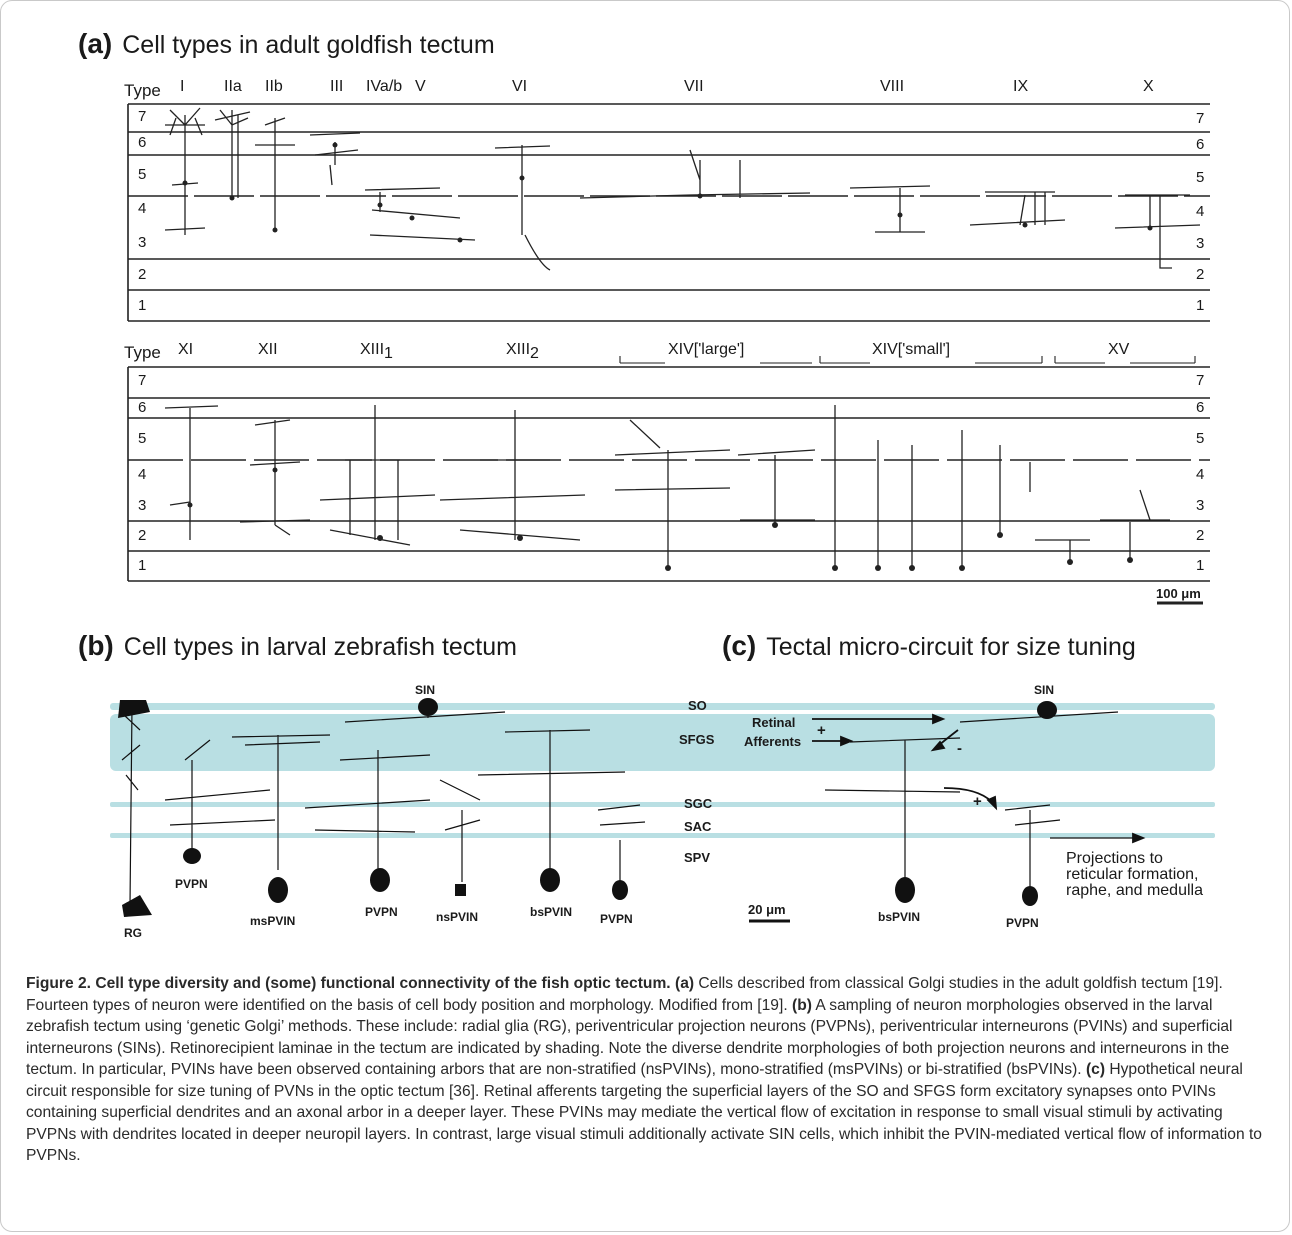 The image size is (1292, 1235). I want to click on caption-label-a: (a), so click(685, 983).